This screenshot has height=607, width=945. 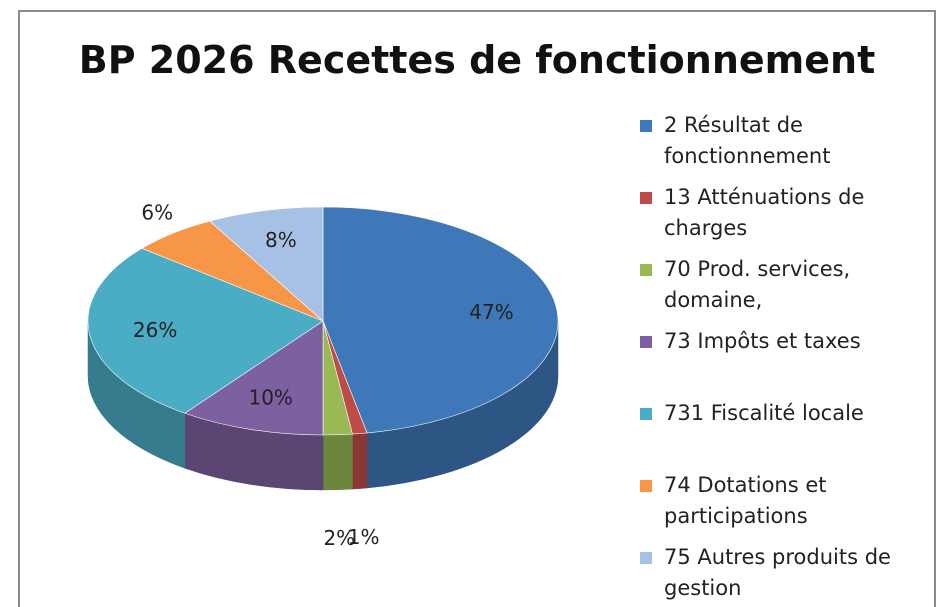 What do you see at coordinates (762, 341) in the screenshot?
I see `legend-label: 73 Impôts et taxes` at bounding box center [762, 341].